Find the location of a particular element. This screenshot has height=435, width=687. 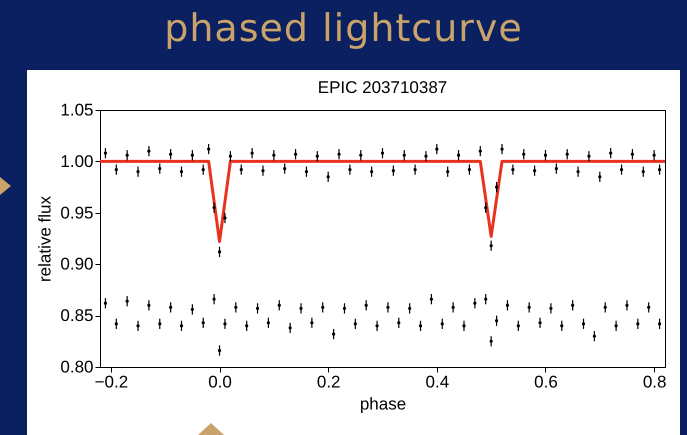

chart-title: phased lightcurve is located at coordinates (343, 28).